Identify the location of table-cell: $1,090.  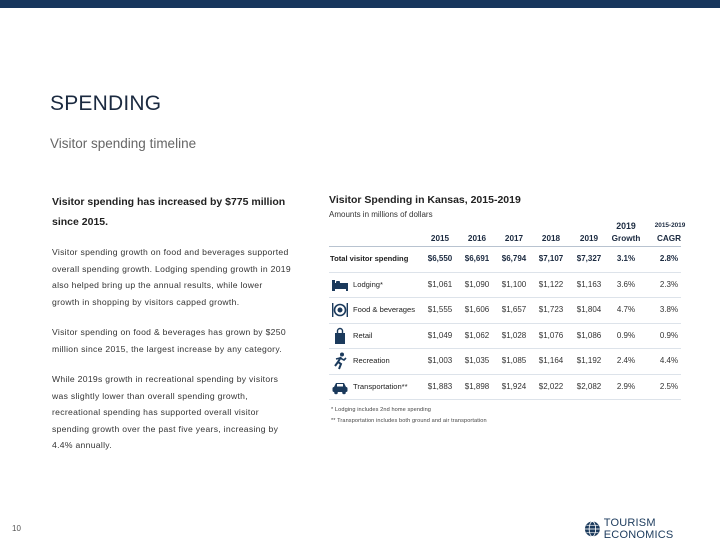
(477, 284).